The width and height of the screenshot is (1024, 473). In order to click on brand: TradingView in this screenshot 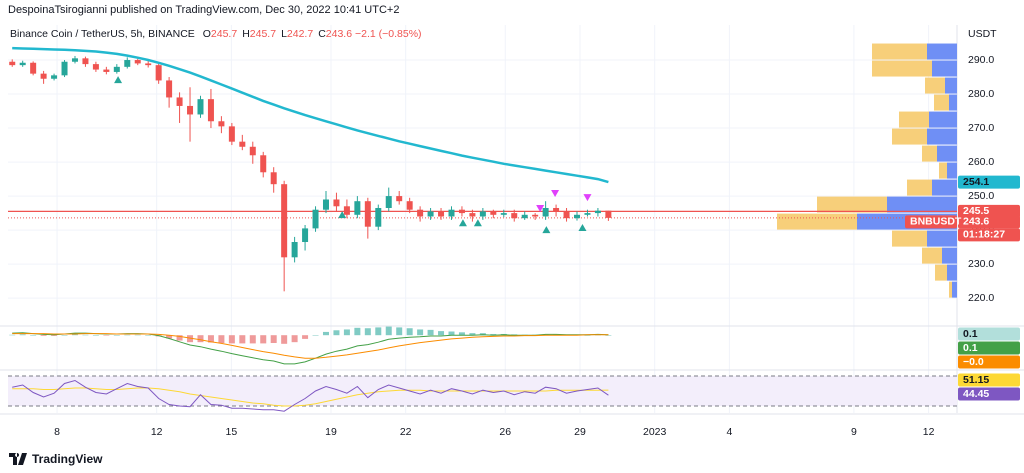, I will do `click(67, 459)`.